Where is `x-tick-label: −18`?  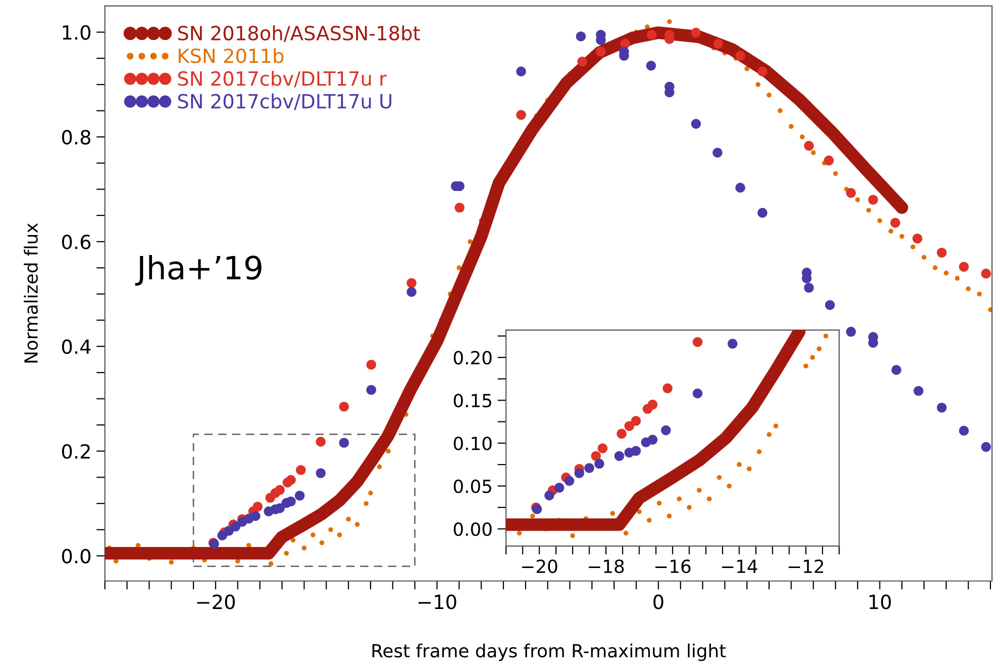 x-tick-label: −18 is located at coordinates (606, 567).